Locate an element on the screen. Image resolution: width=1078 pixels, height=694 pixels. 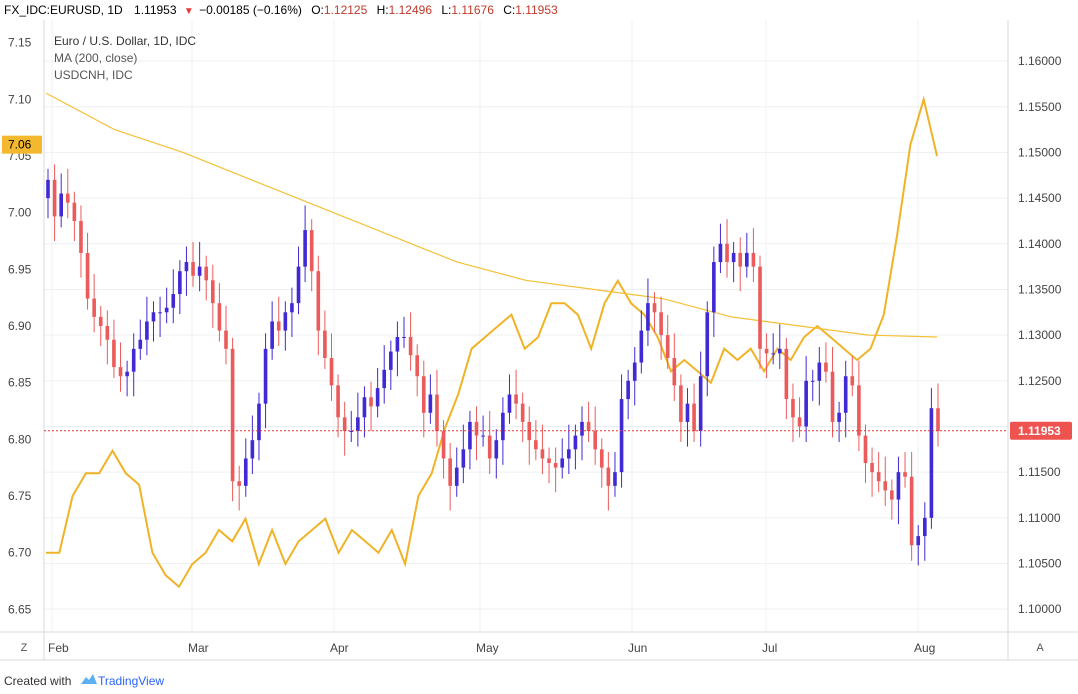
left-tick-label: 6.95 is located at coordinates (20, 269).